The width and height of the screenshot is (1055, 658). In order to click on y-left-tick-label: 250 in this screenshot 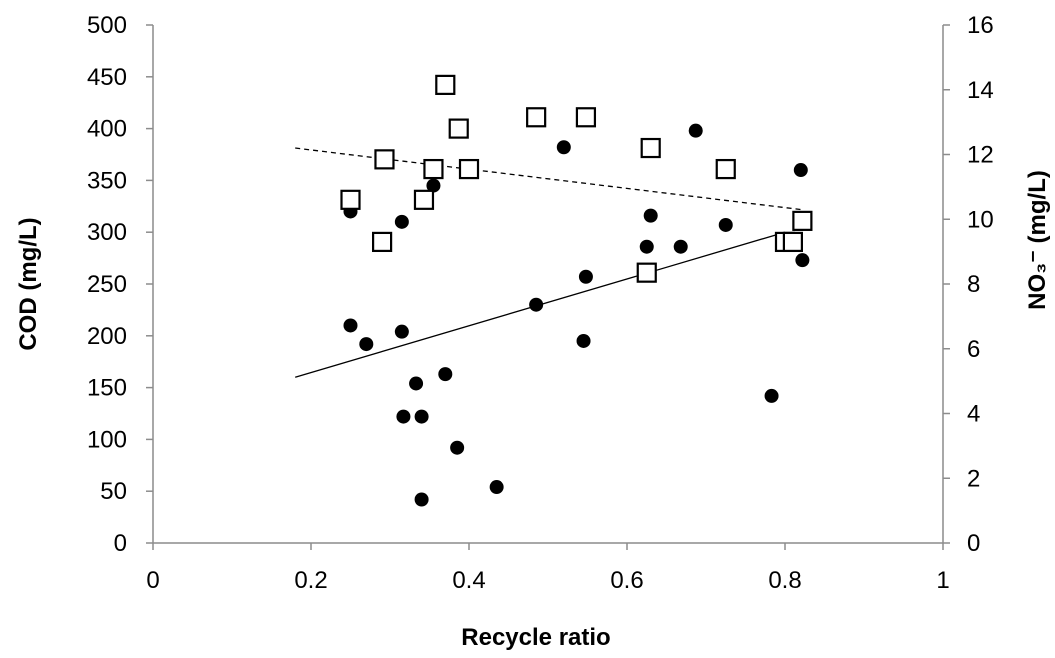, I will do `click(107, 284)`.